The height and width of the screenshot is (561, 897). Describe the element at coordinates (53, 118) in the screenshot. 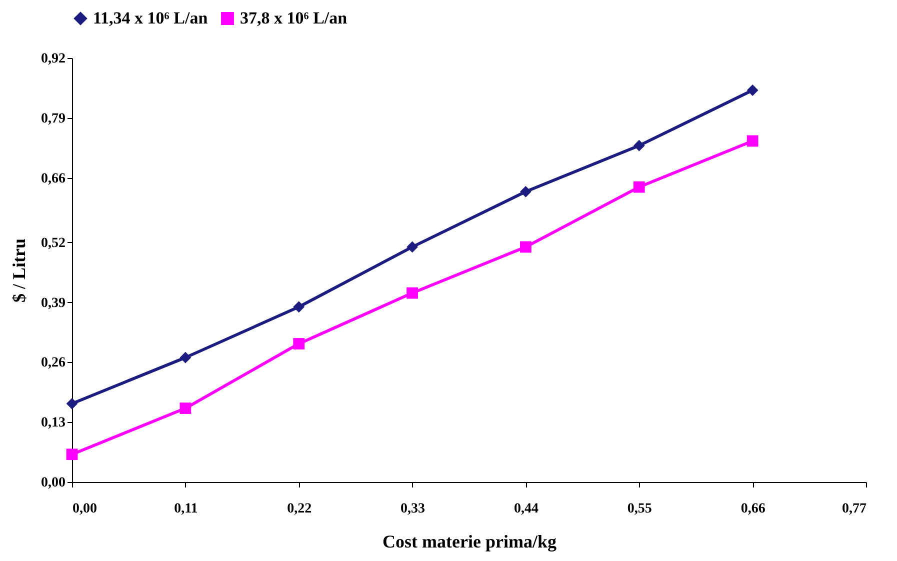

I see `y-tick-label: 0,79` at that location.